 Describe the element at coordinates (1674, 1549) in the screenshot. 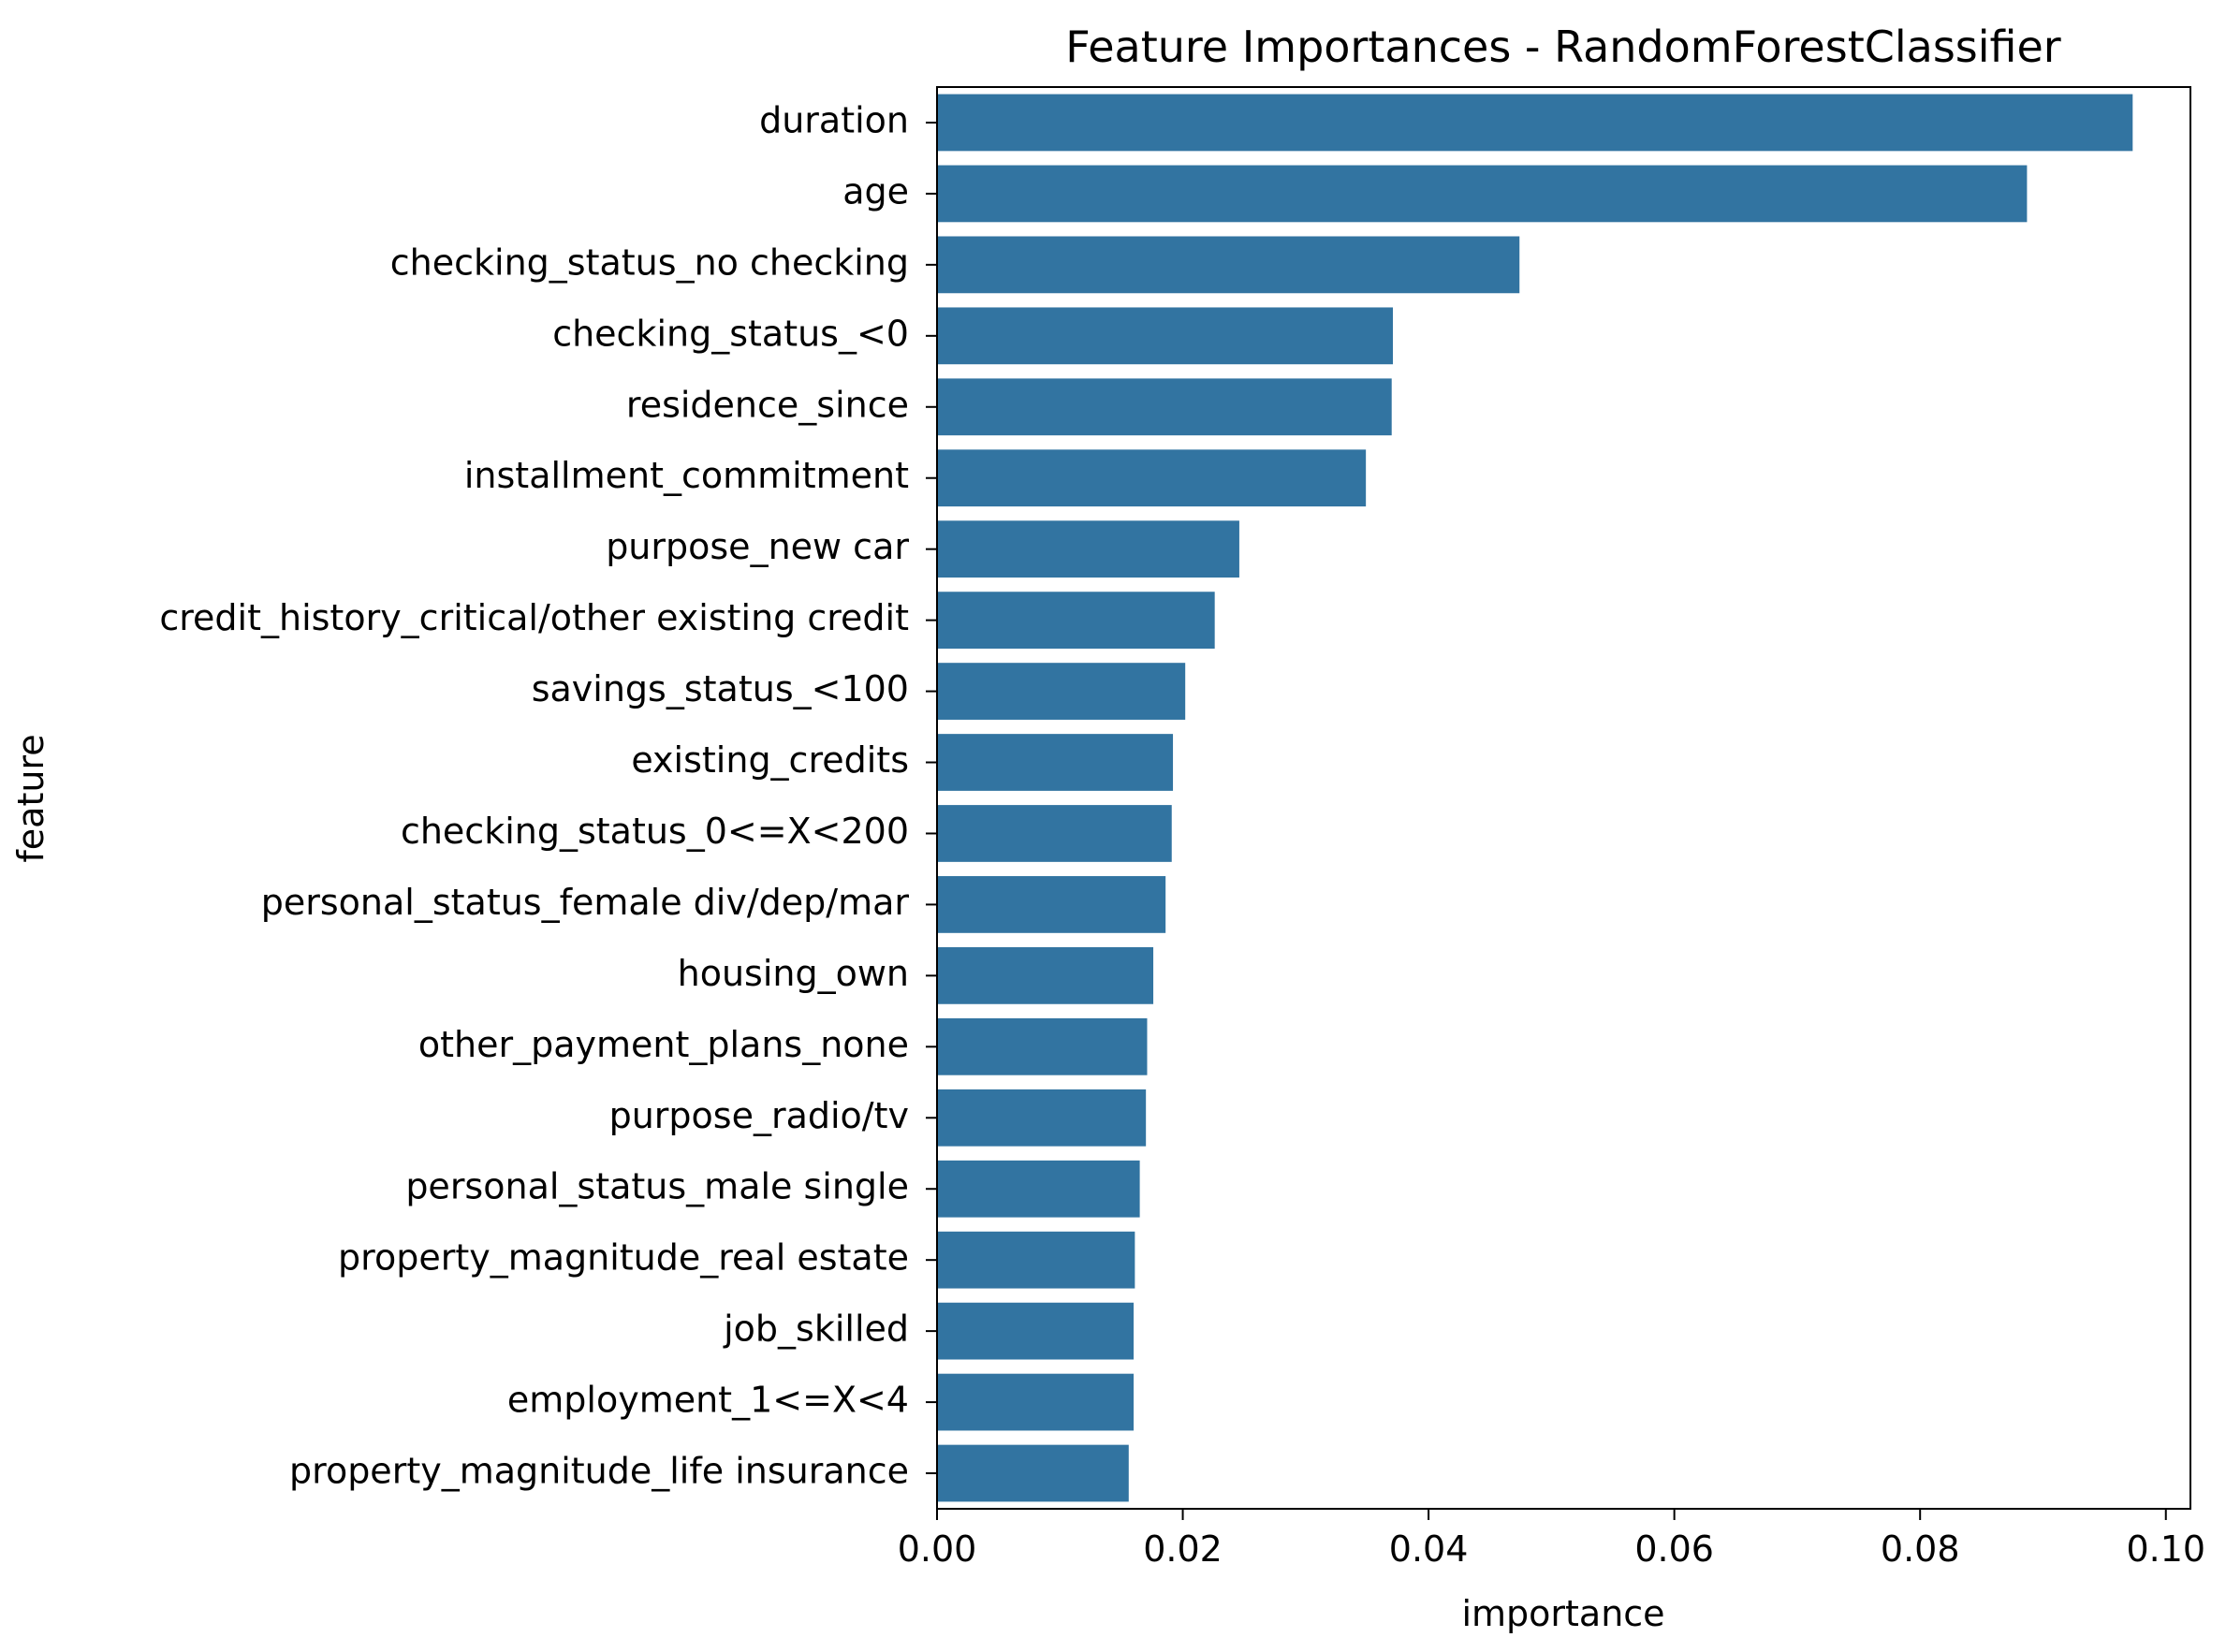

I see `x-tick-label-3: 0.06` at that location.